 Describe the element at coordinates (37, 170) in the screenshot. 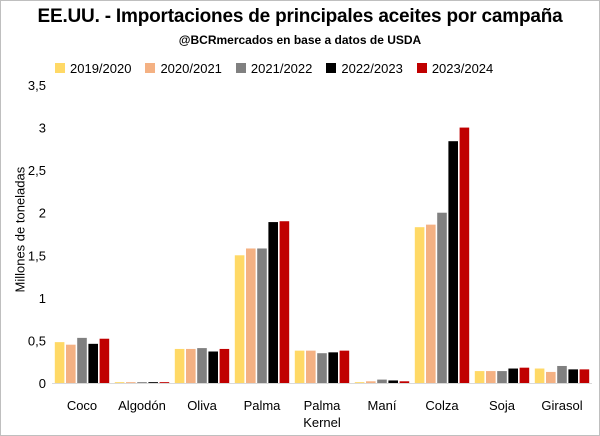

I see `y-tick-label: 2,5` at that location.